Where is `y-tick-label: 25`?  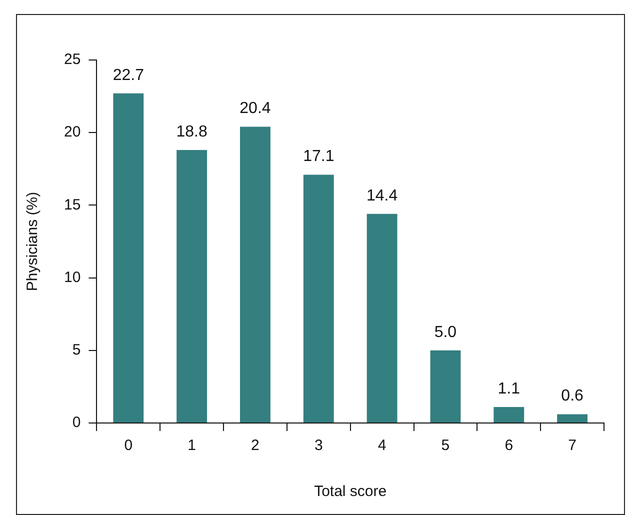
y-tick-label: 25 is located at coordinates (72, 59).